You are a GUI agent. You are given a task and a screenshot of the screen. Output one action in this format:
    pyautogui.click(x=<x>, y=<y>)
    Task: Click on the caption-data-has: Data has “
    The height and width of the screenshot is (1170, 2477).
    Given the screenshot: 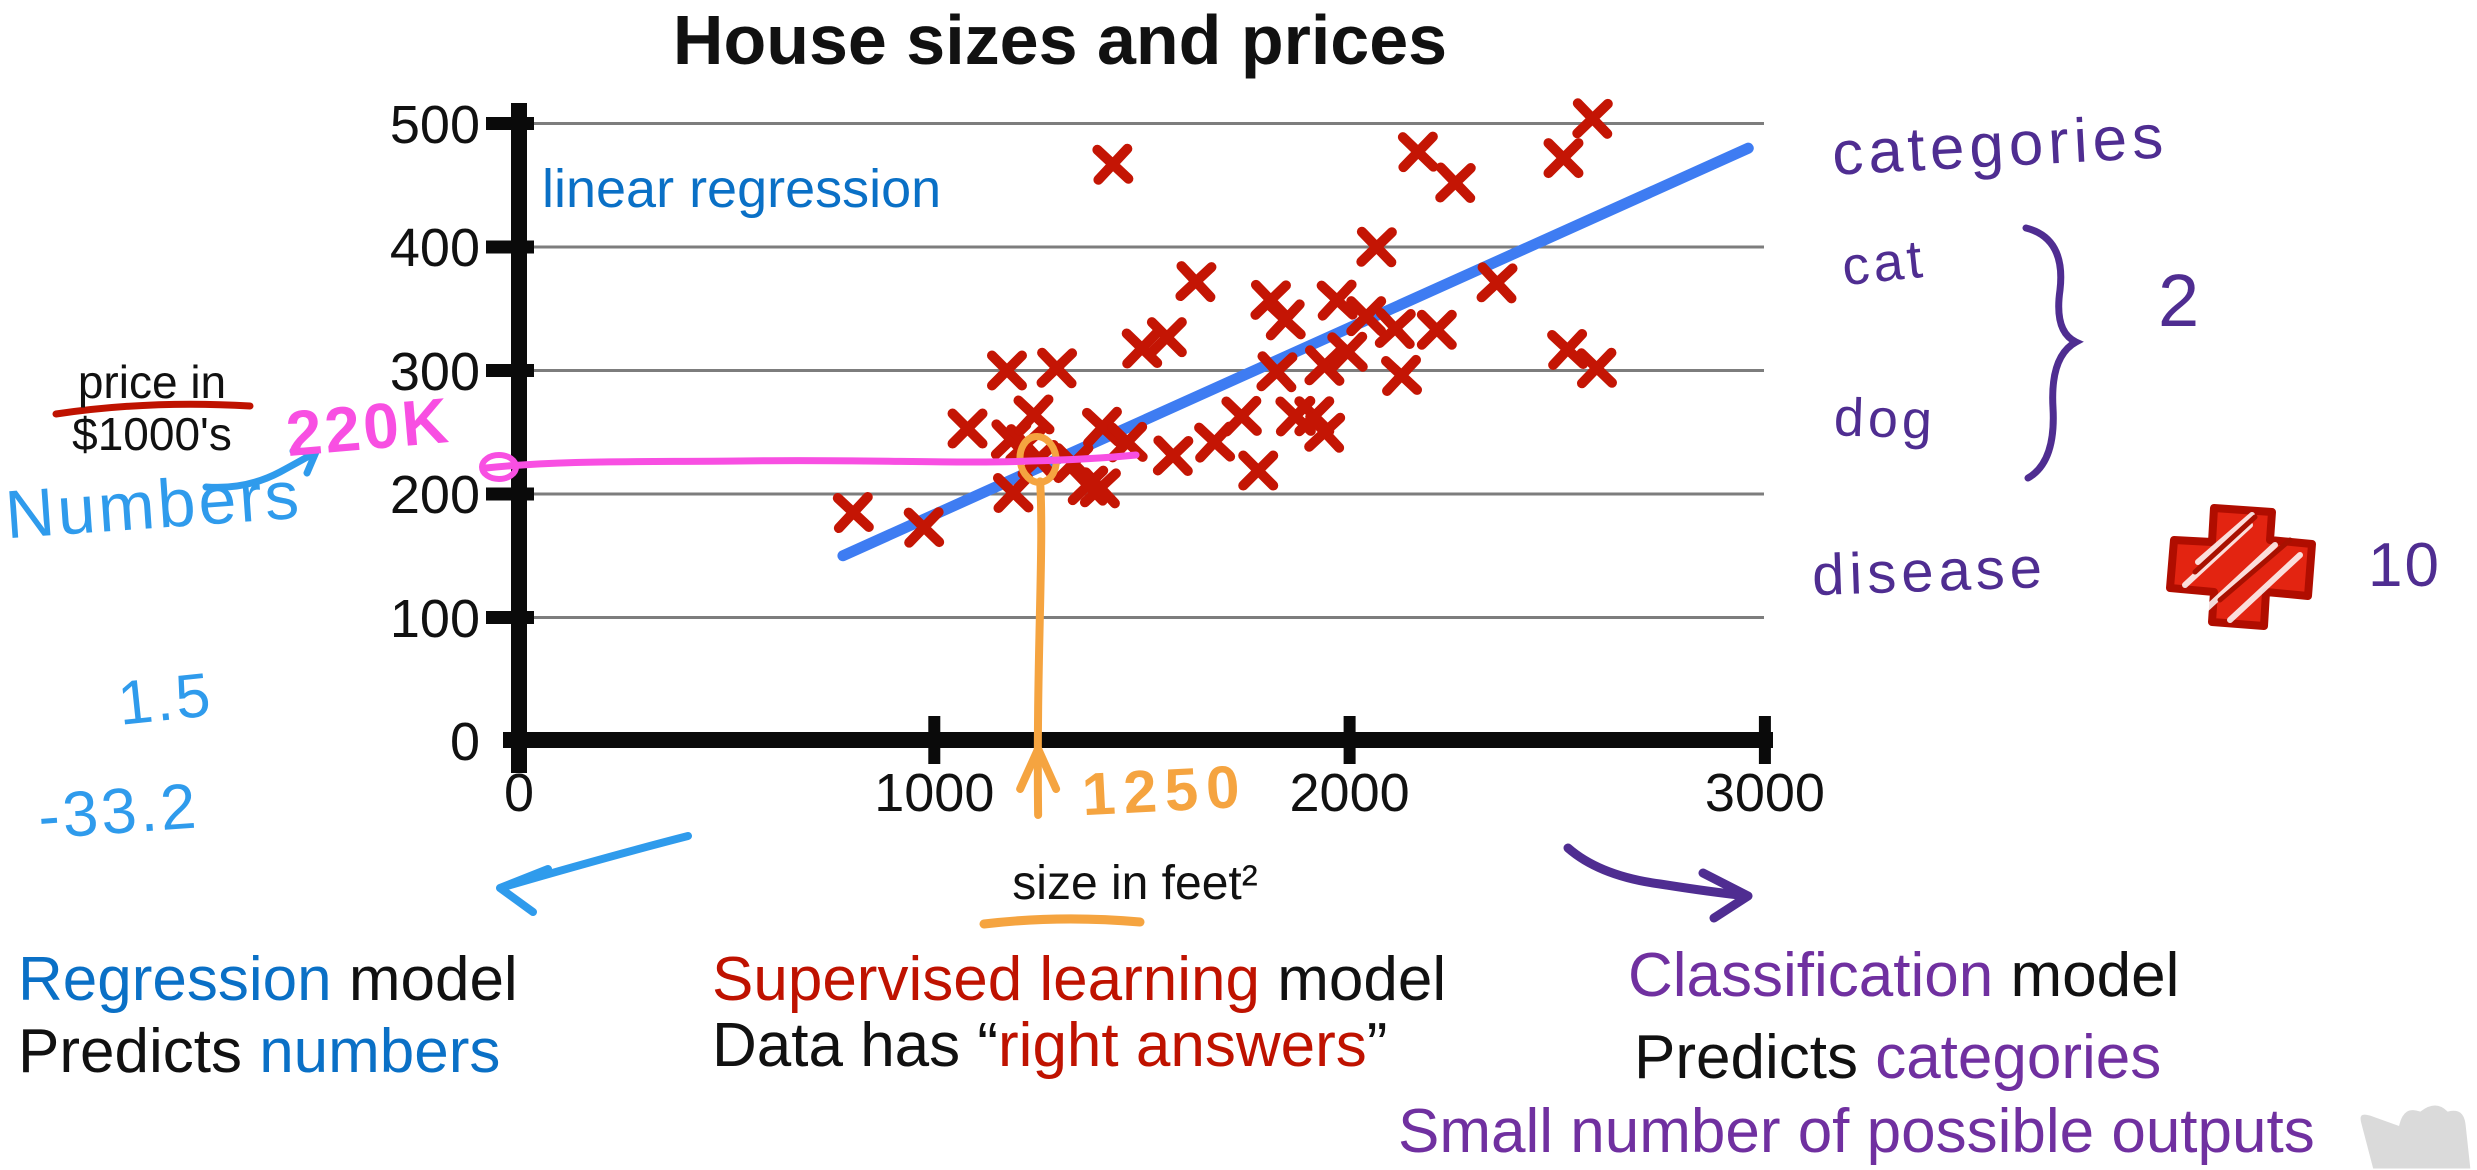 What is the action you would take?
    pyautogui.click(x=855, y=1045)
    